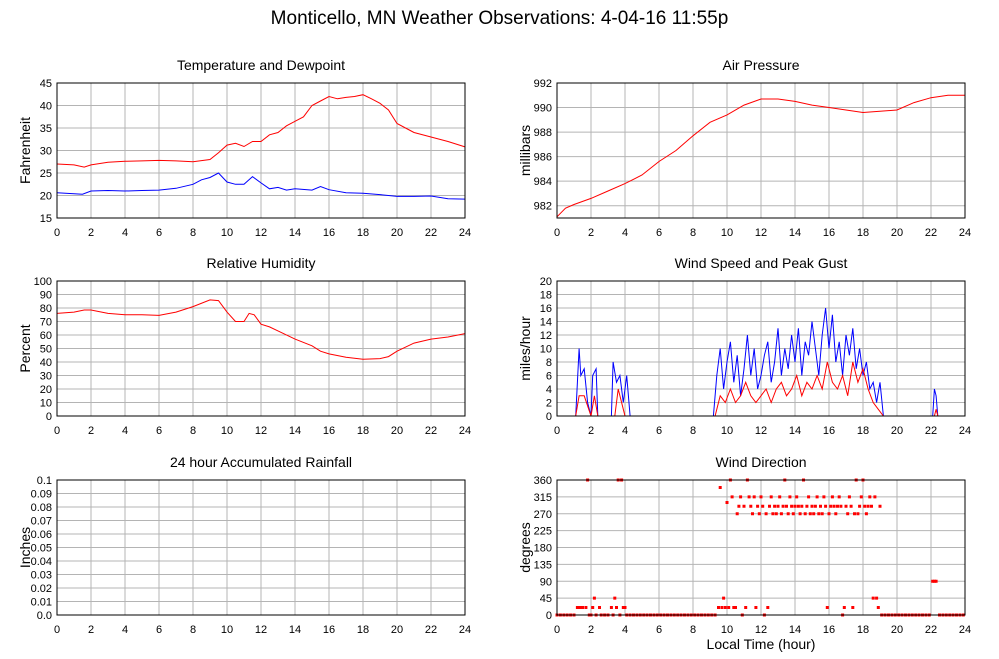 This screenshot has height=659, width=999. What do you see at coordinates (261, 462) in the screenshot?
I see `chart-title: 24 hour Accumulated Rainfall` at bounding box center [261, 462].